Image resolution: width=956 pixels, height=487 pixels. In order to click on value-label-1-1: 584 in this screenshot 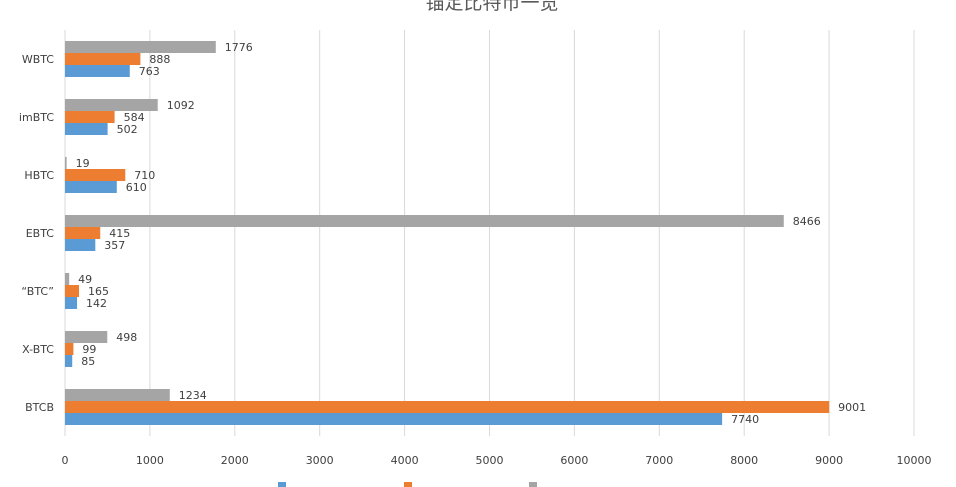, I will do `click(134, 117)`.